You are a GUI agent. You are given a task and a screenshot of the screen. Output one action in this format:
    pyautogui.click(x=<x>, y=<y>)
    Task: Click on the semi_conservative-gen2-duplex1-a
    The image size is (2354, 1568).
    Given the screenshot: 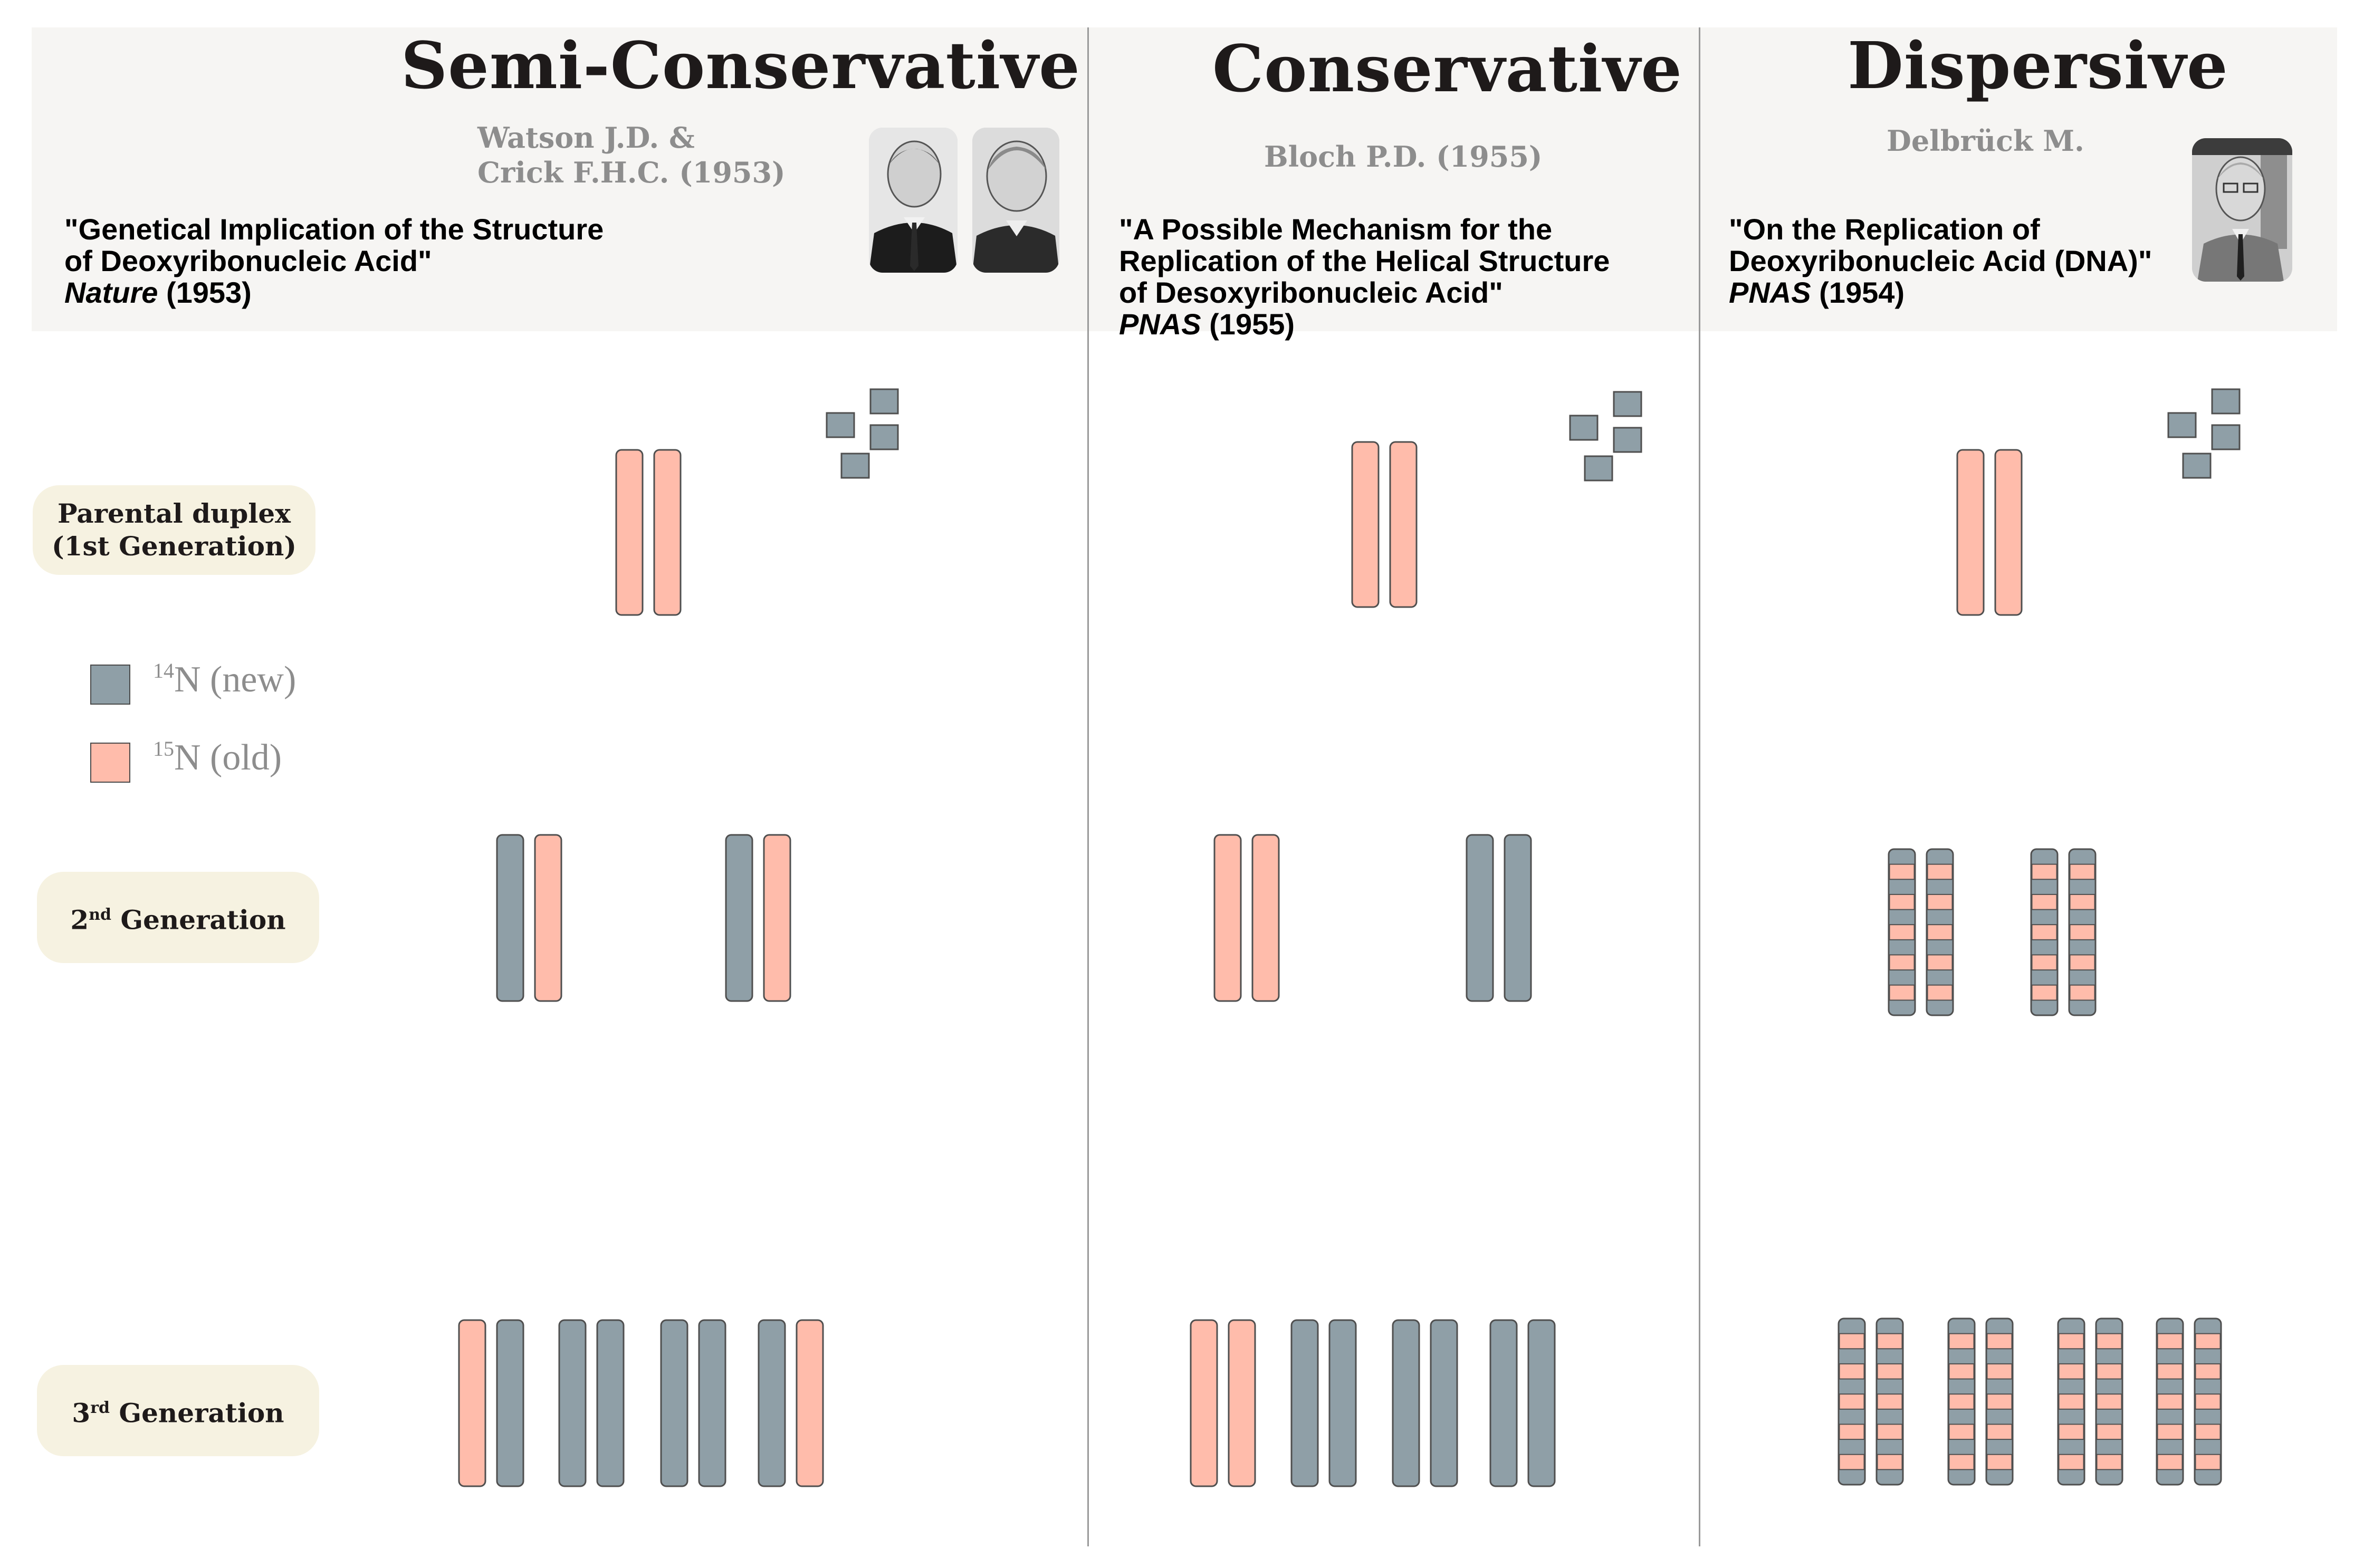 What is the action you would take?
    pyautogui.click(x=739, y=918)
    